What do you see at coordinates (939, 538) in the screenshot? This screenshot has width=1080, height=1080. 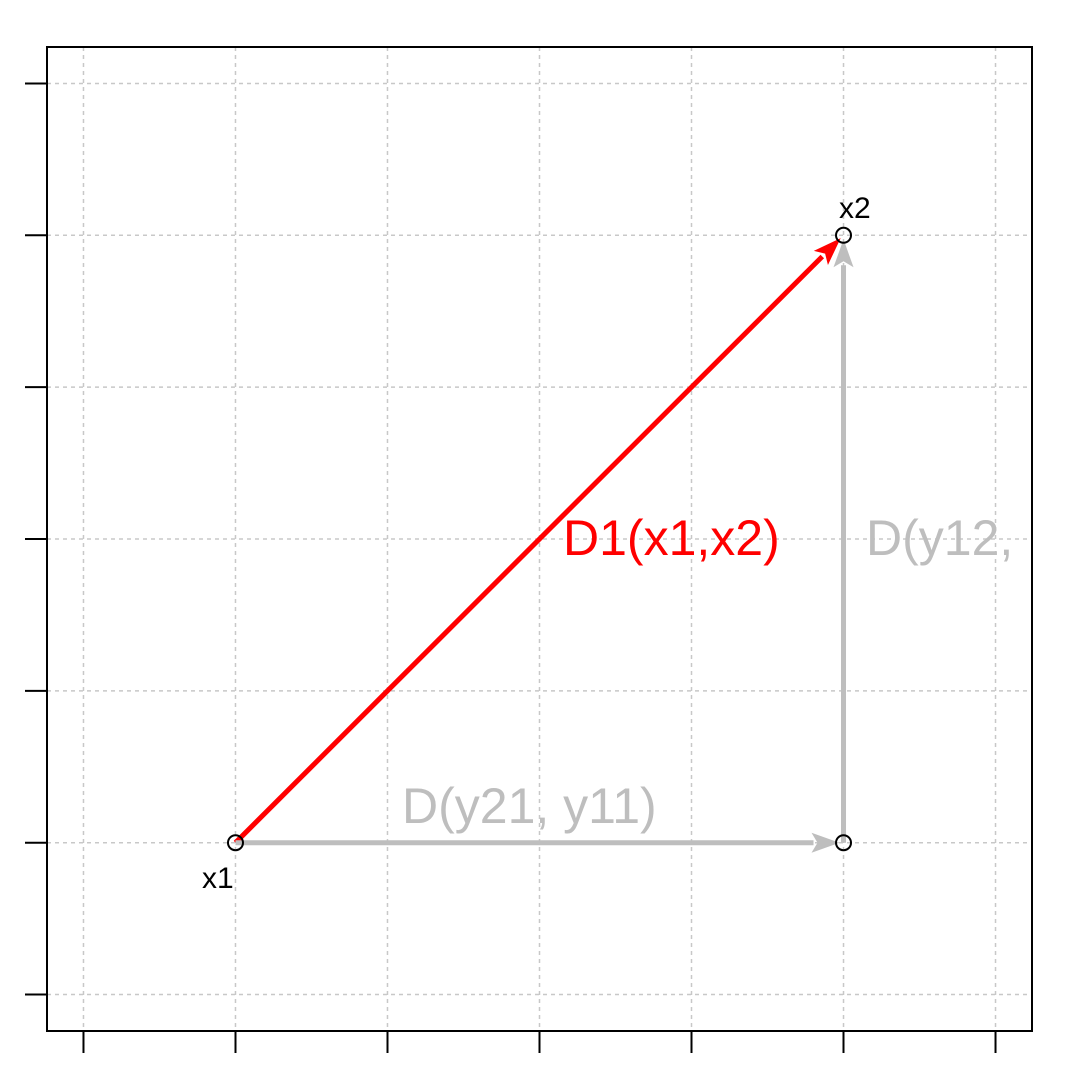 I see `dy12-distance-label: D(y12,` at bounding box center [939, 538].